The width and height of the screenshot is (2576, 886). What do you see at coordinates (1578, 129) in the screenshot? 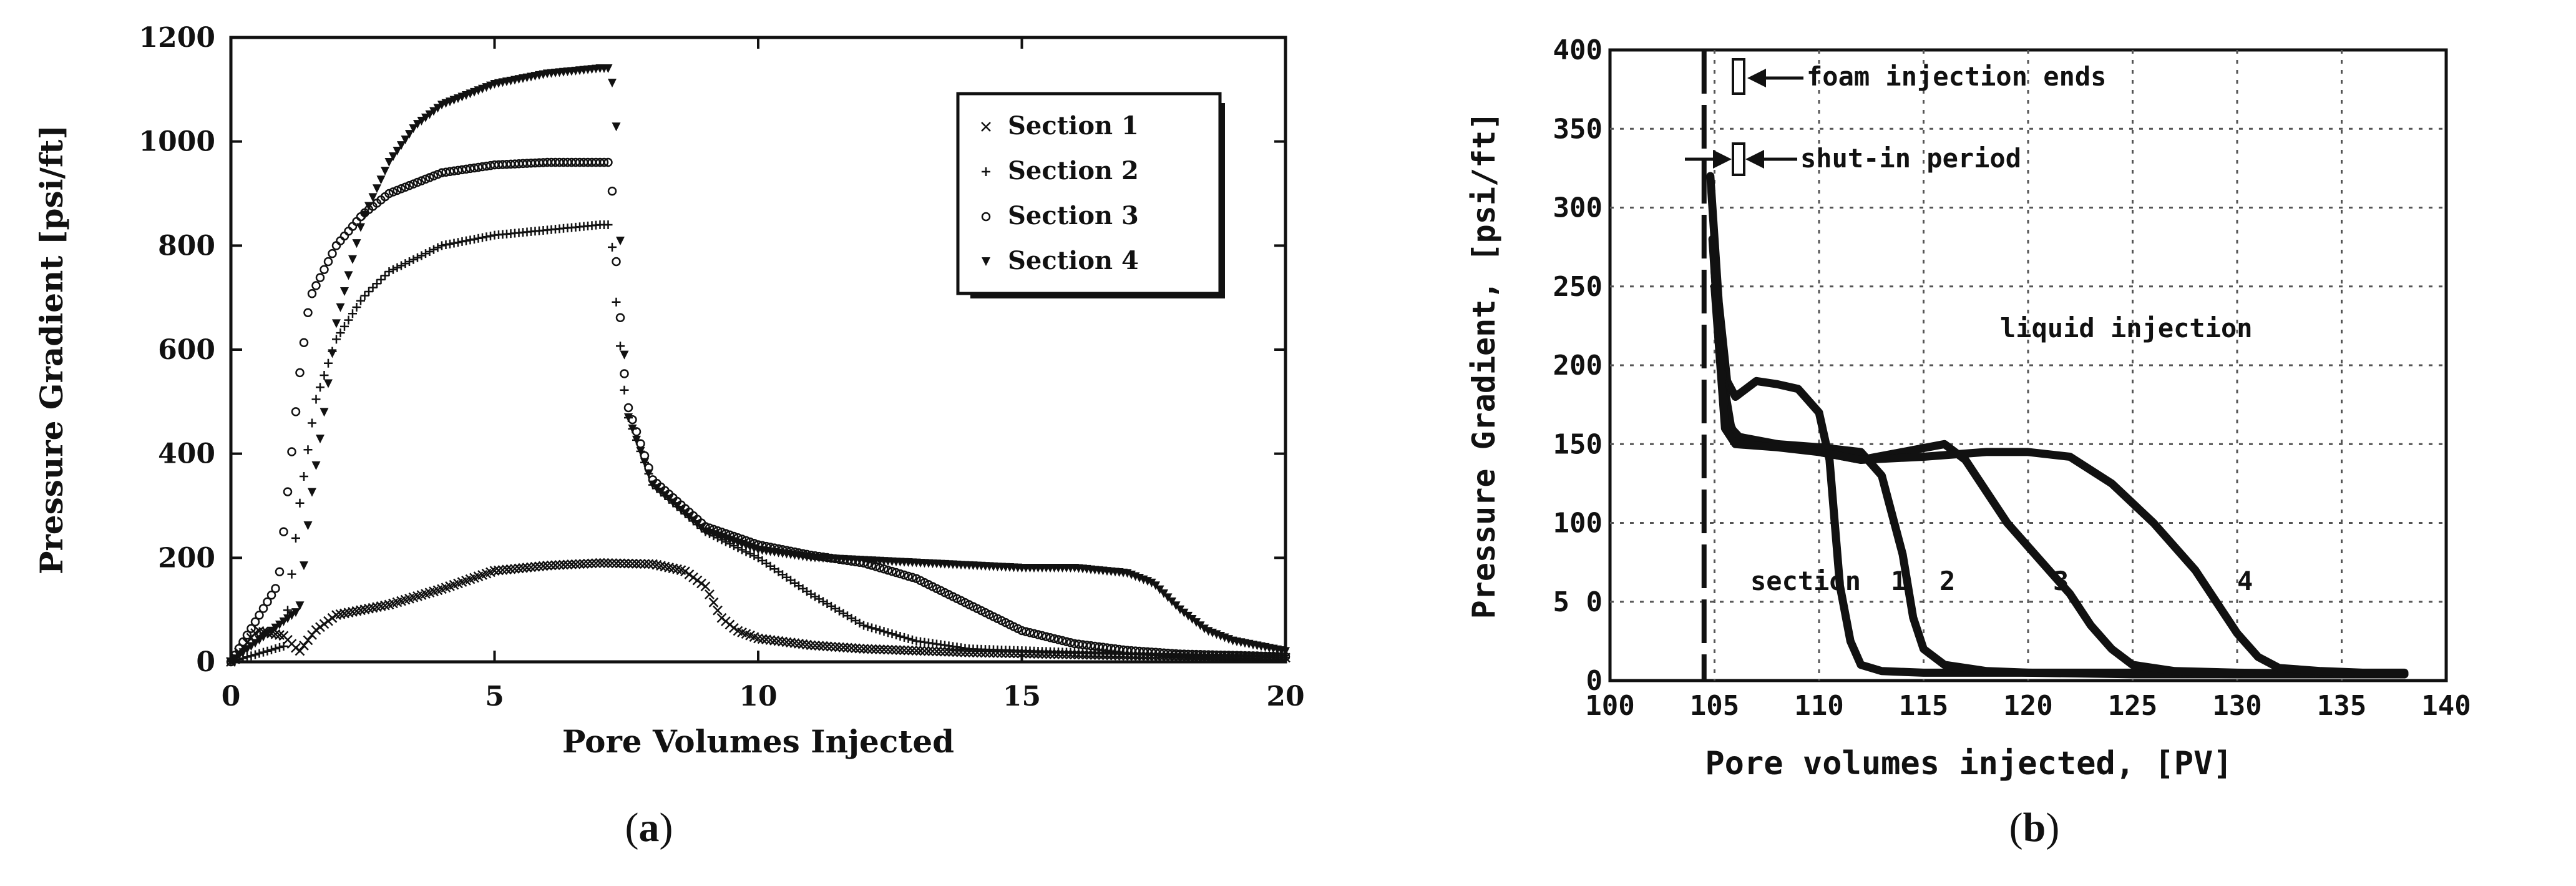
I see `panel-b-ytick-label: 350` at bounding box center [1578, 129].